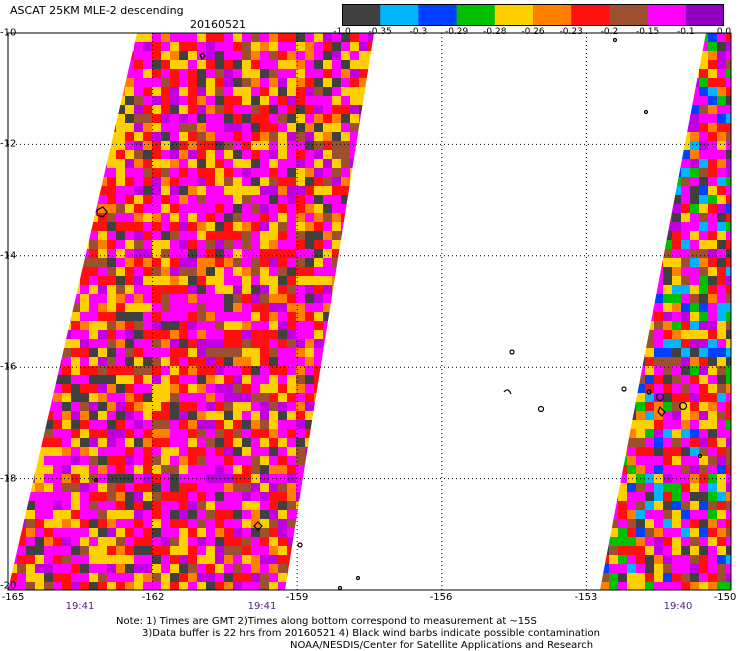 This screenshot has height=651, width=740. What do you see at coordinates (8, 144) in the screenshot?
I see `lat-label: -12` at bounding box center [8, 144].